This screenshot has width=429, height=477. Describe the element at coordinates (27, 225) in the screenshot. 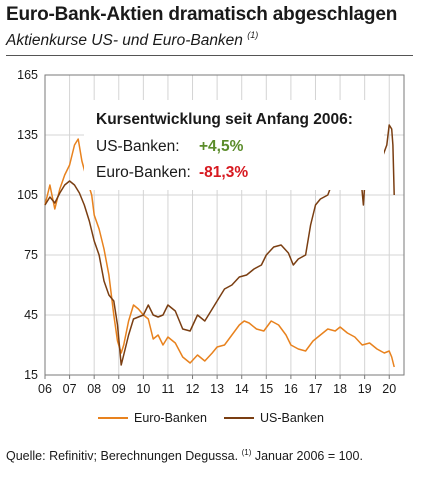

I see `y-axis-ticks: 15 45 75 105 135 165` at that location.